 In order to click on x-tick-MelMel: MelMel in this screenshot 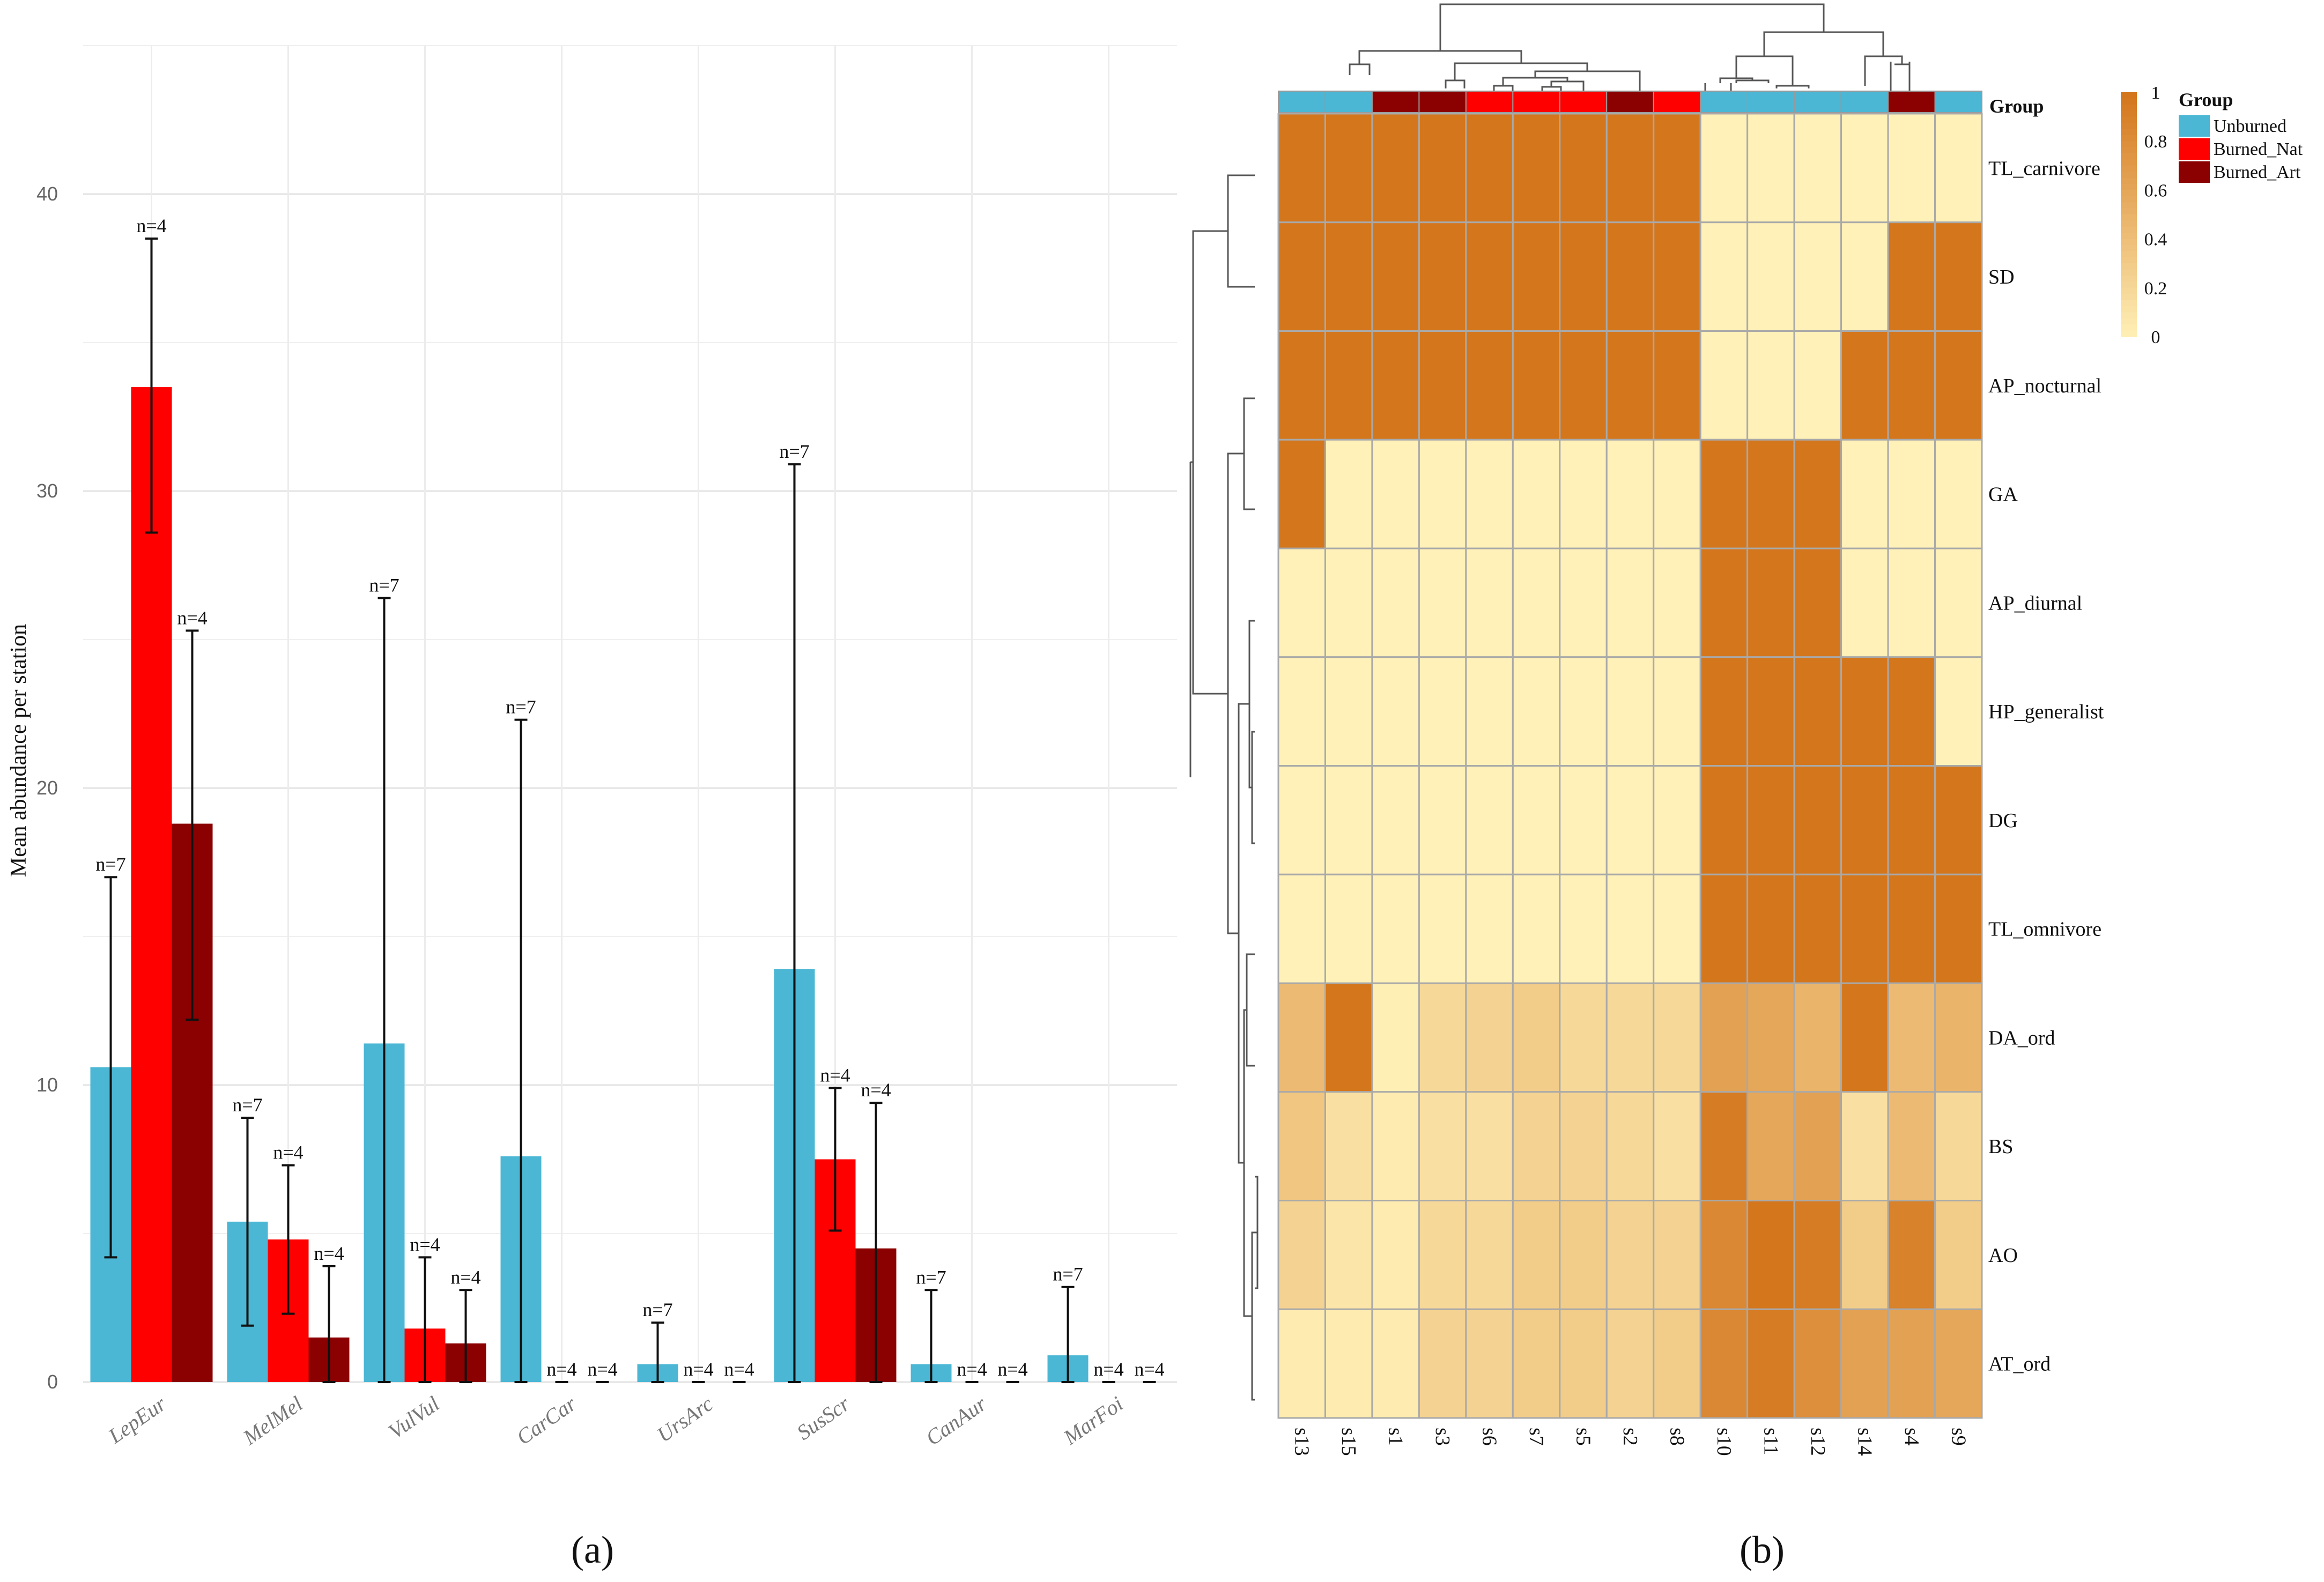, I will do `click(272, 1421)`.